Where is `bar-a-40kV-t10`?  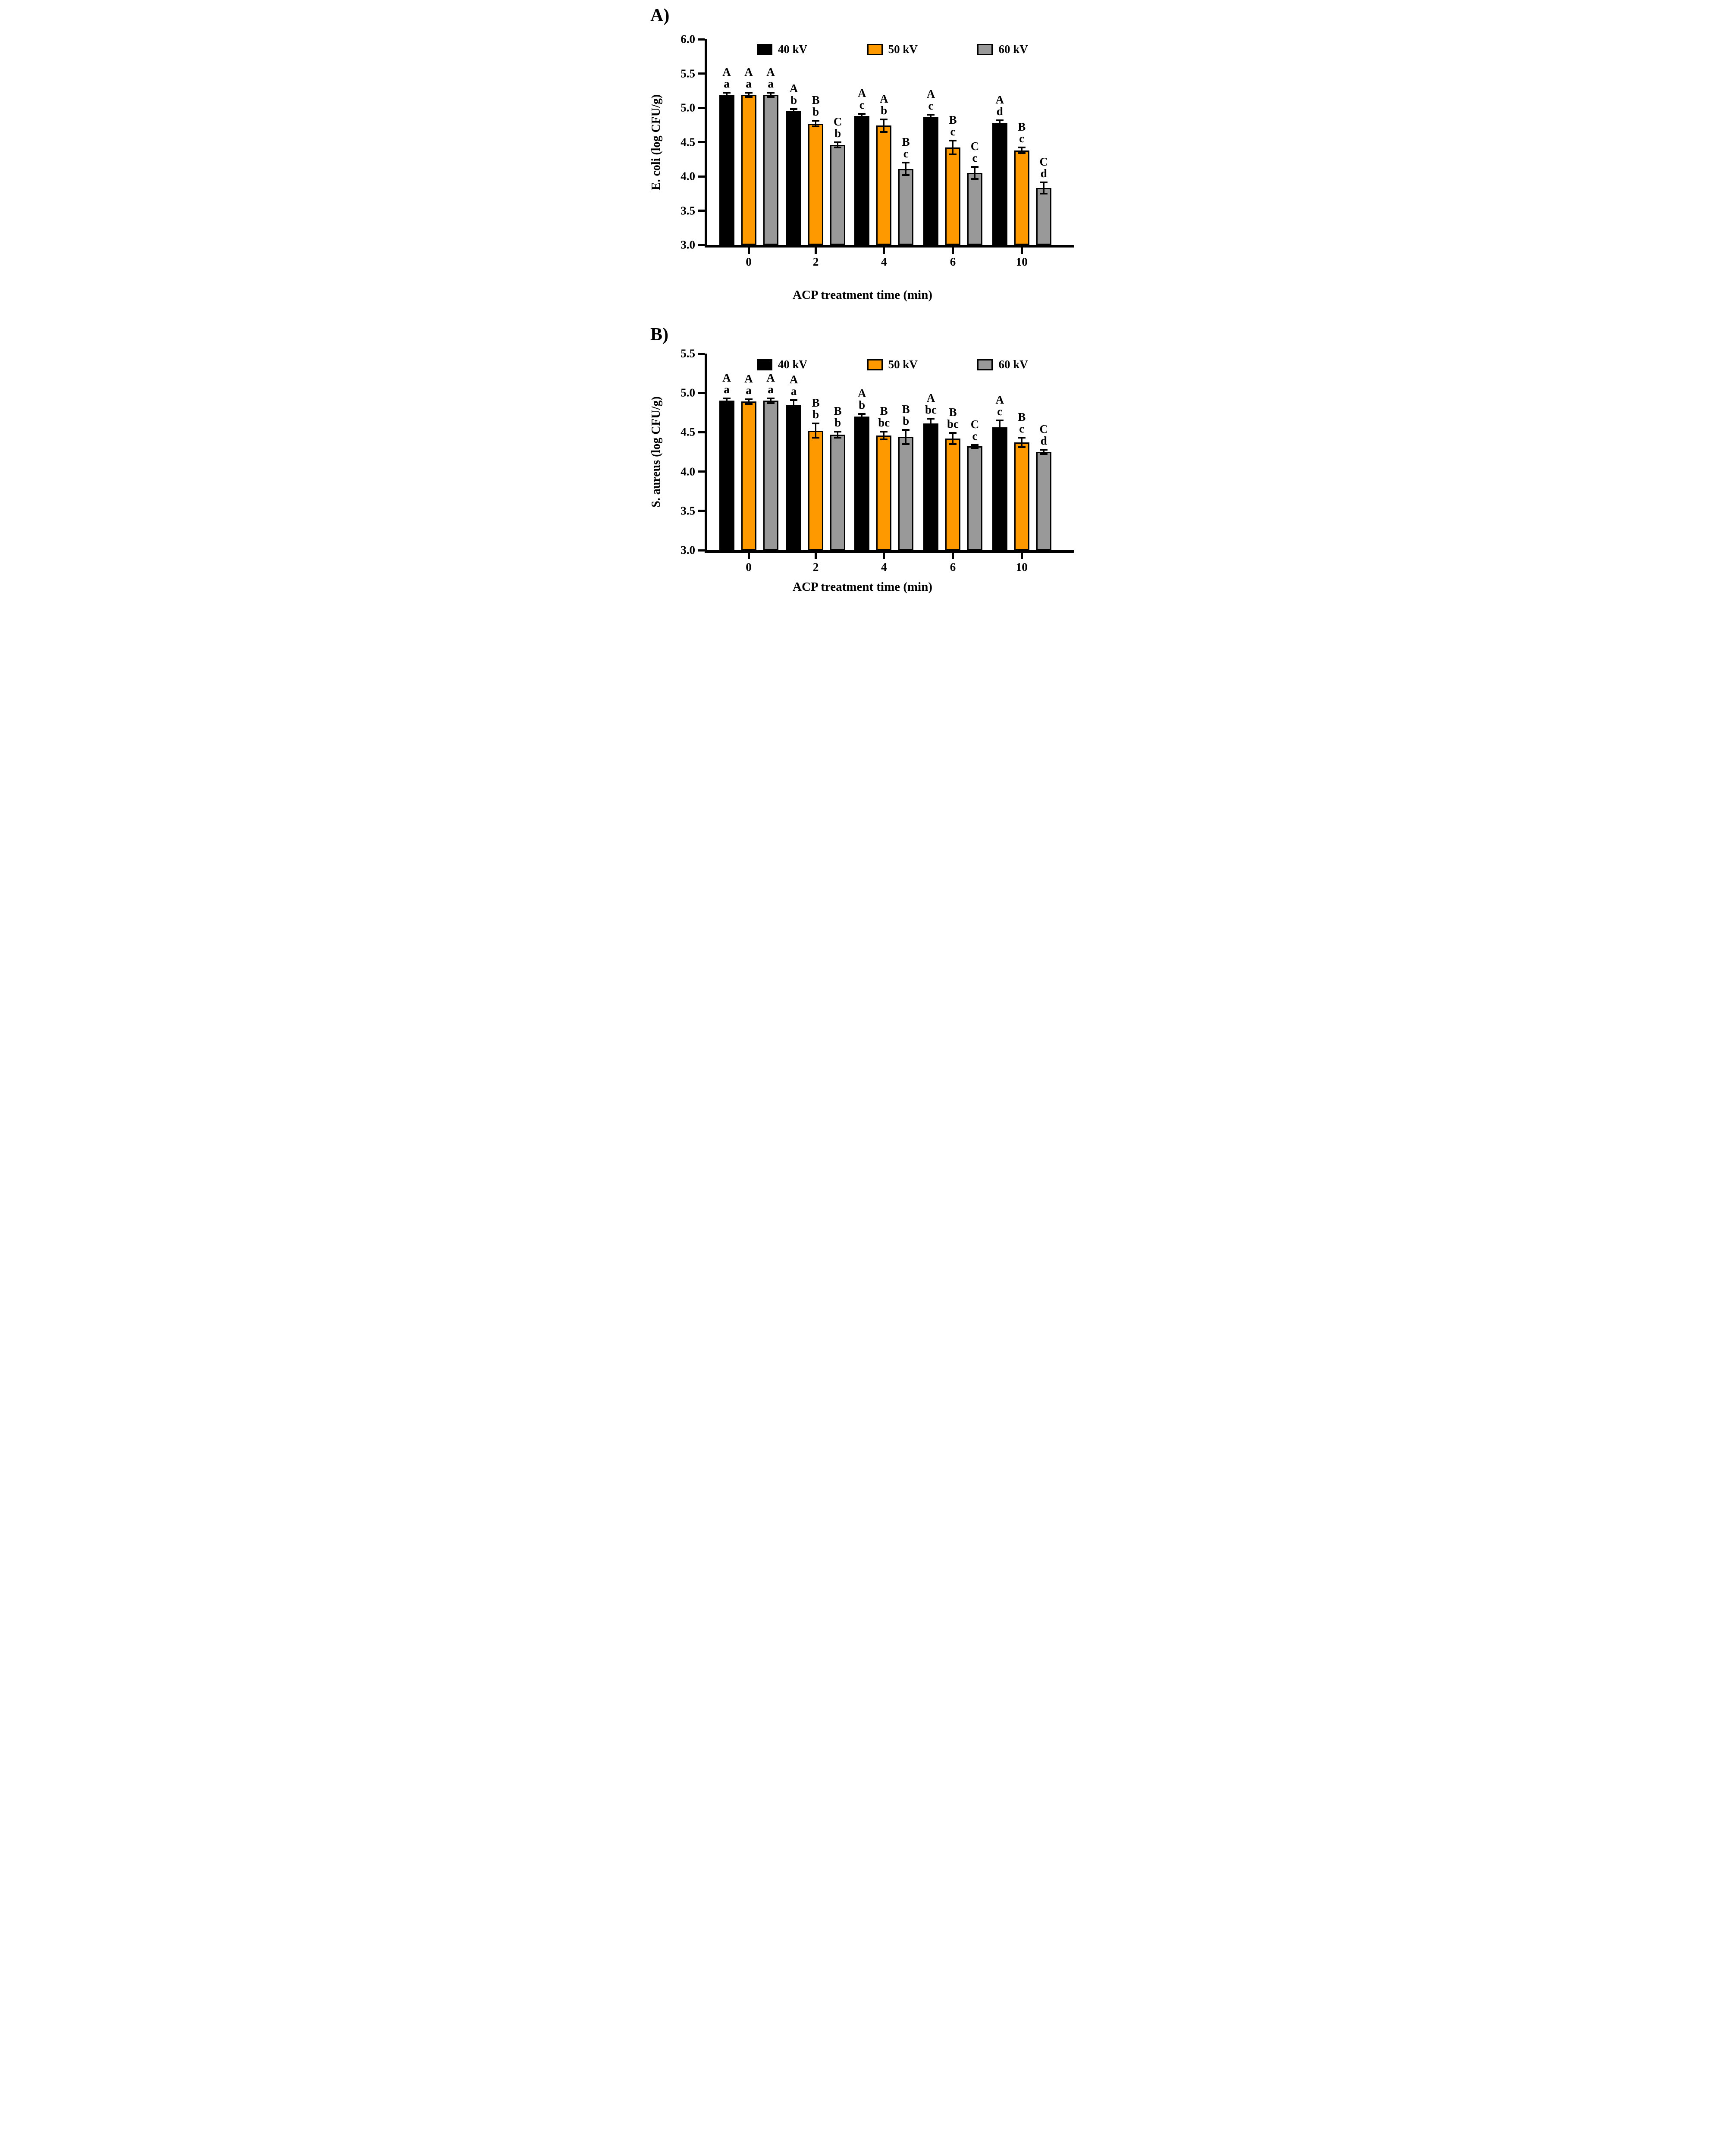
bar-a-40kV-t10 is located at coordinates (1000, 183).